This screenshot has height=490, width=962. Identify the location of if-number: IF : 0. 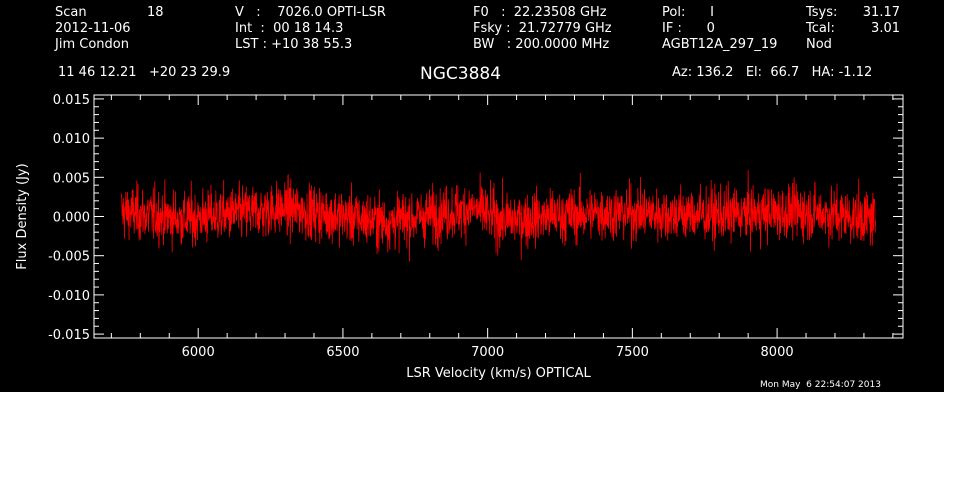
(688, 28).